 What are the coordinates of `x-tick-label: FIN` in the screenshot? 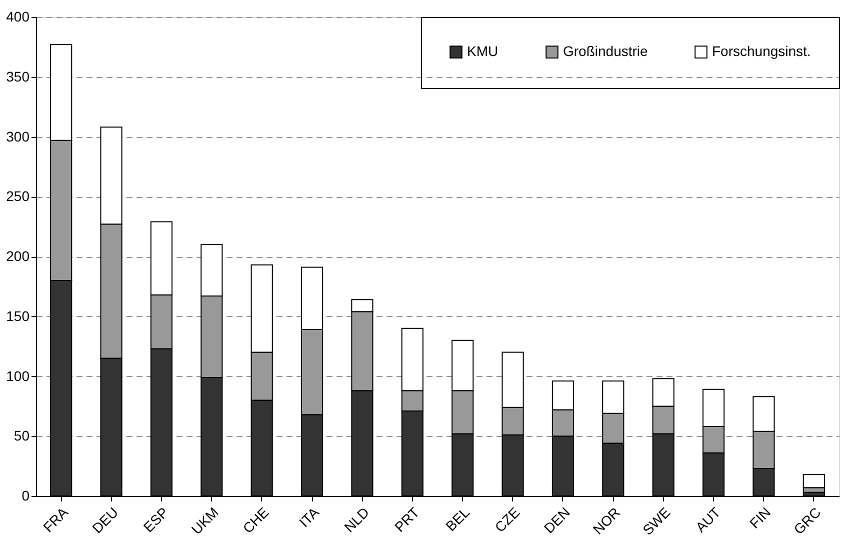 It's located at (760, 518).